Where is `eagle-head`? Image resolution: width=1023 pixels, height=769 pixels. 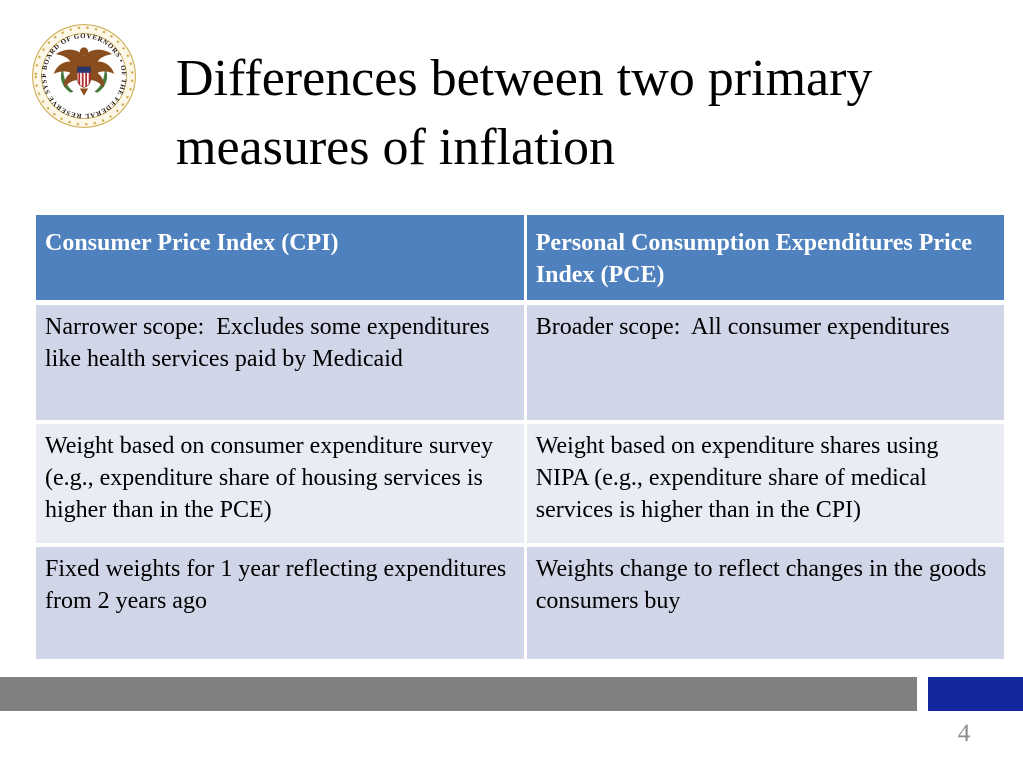
eagle-head is located at coordinates (84, 51).